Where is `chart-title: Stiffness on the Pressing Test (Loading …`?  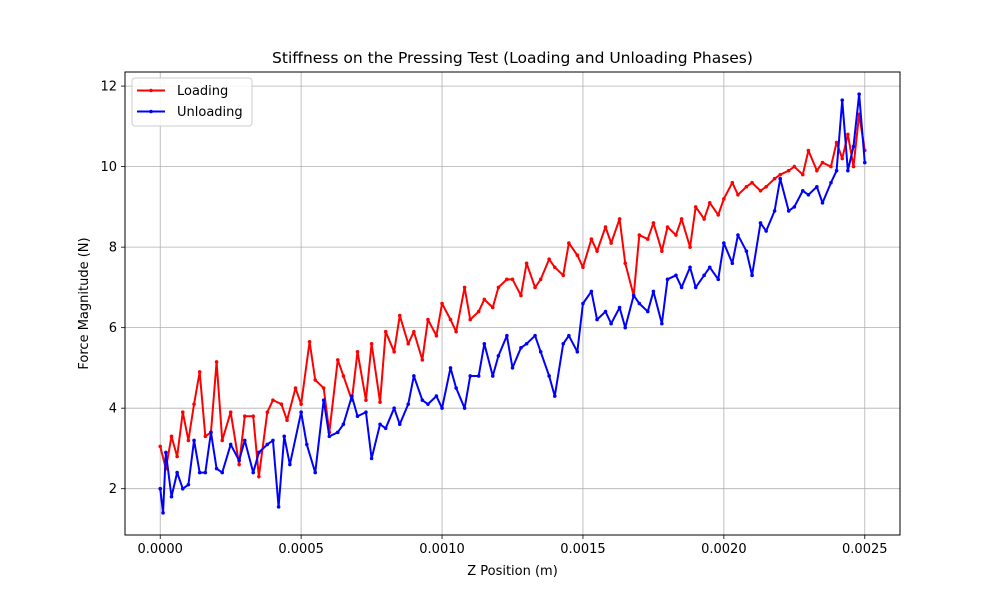
chart-title: Stiffness on the Pressing Test (Loading … is located at coordinates (512, 58).